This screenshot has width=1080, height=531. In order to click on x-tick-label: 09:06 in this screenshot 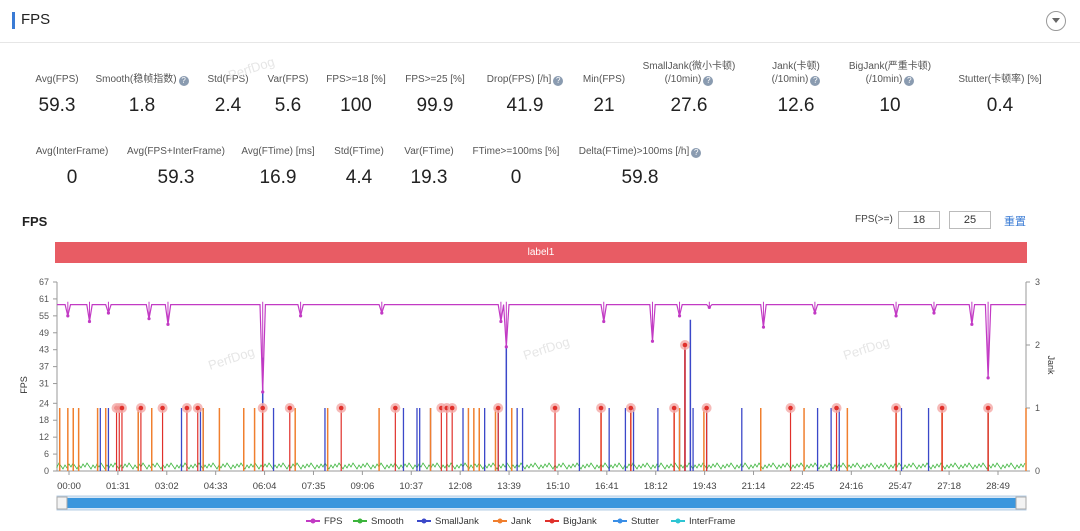, I will do `click(362, 486)`.